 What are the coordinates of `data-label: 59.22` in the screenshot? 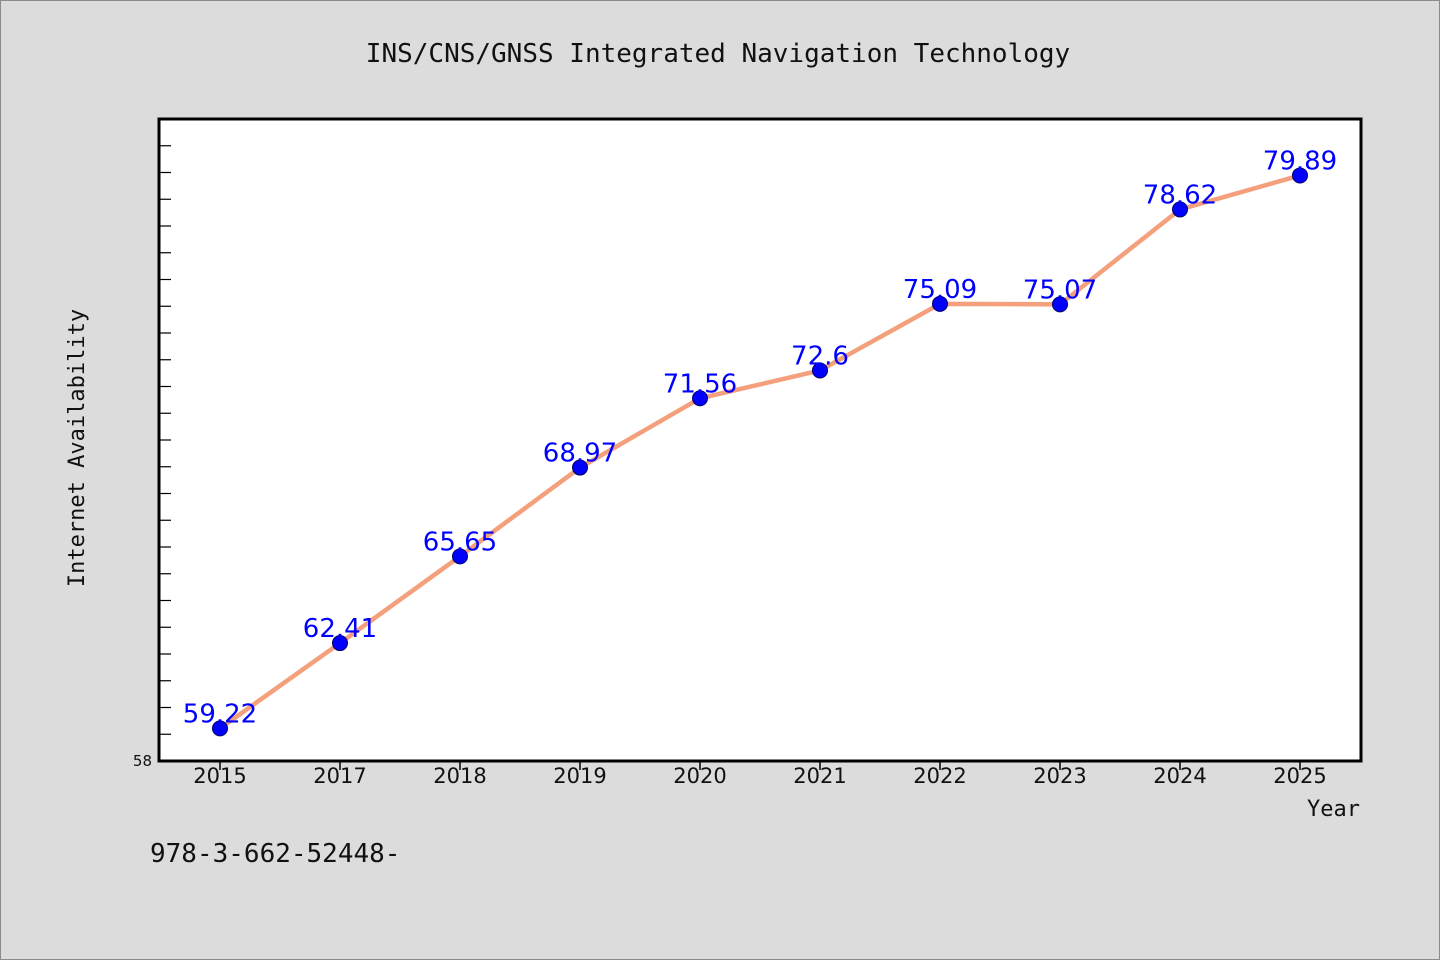 It's located at (220, 714).